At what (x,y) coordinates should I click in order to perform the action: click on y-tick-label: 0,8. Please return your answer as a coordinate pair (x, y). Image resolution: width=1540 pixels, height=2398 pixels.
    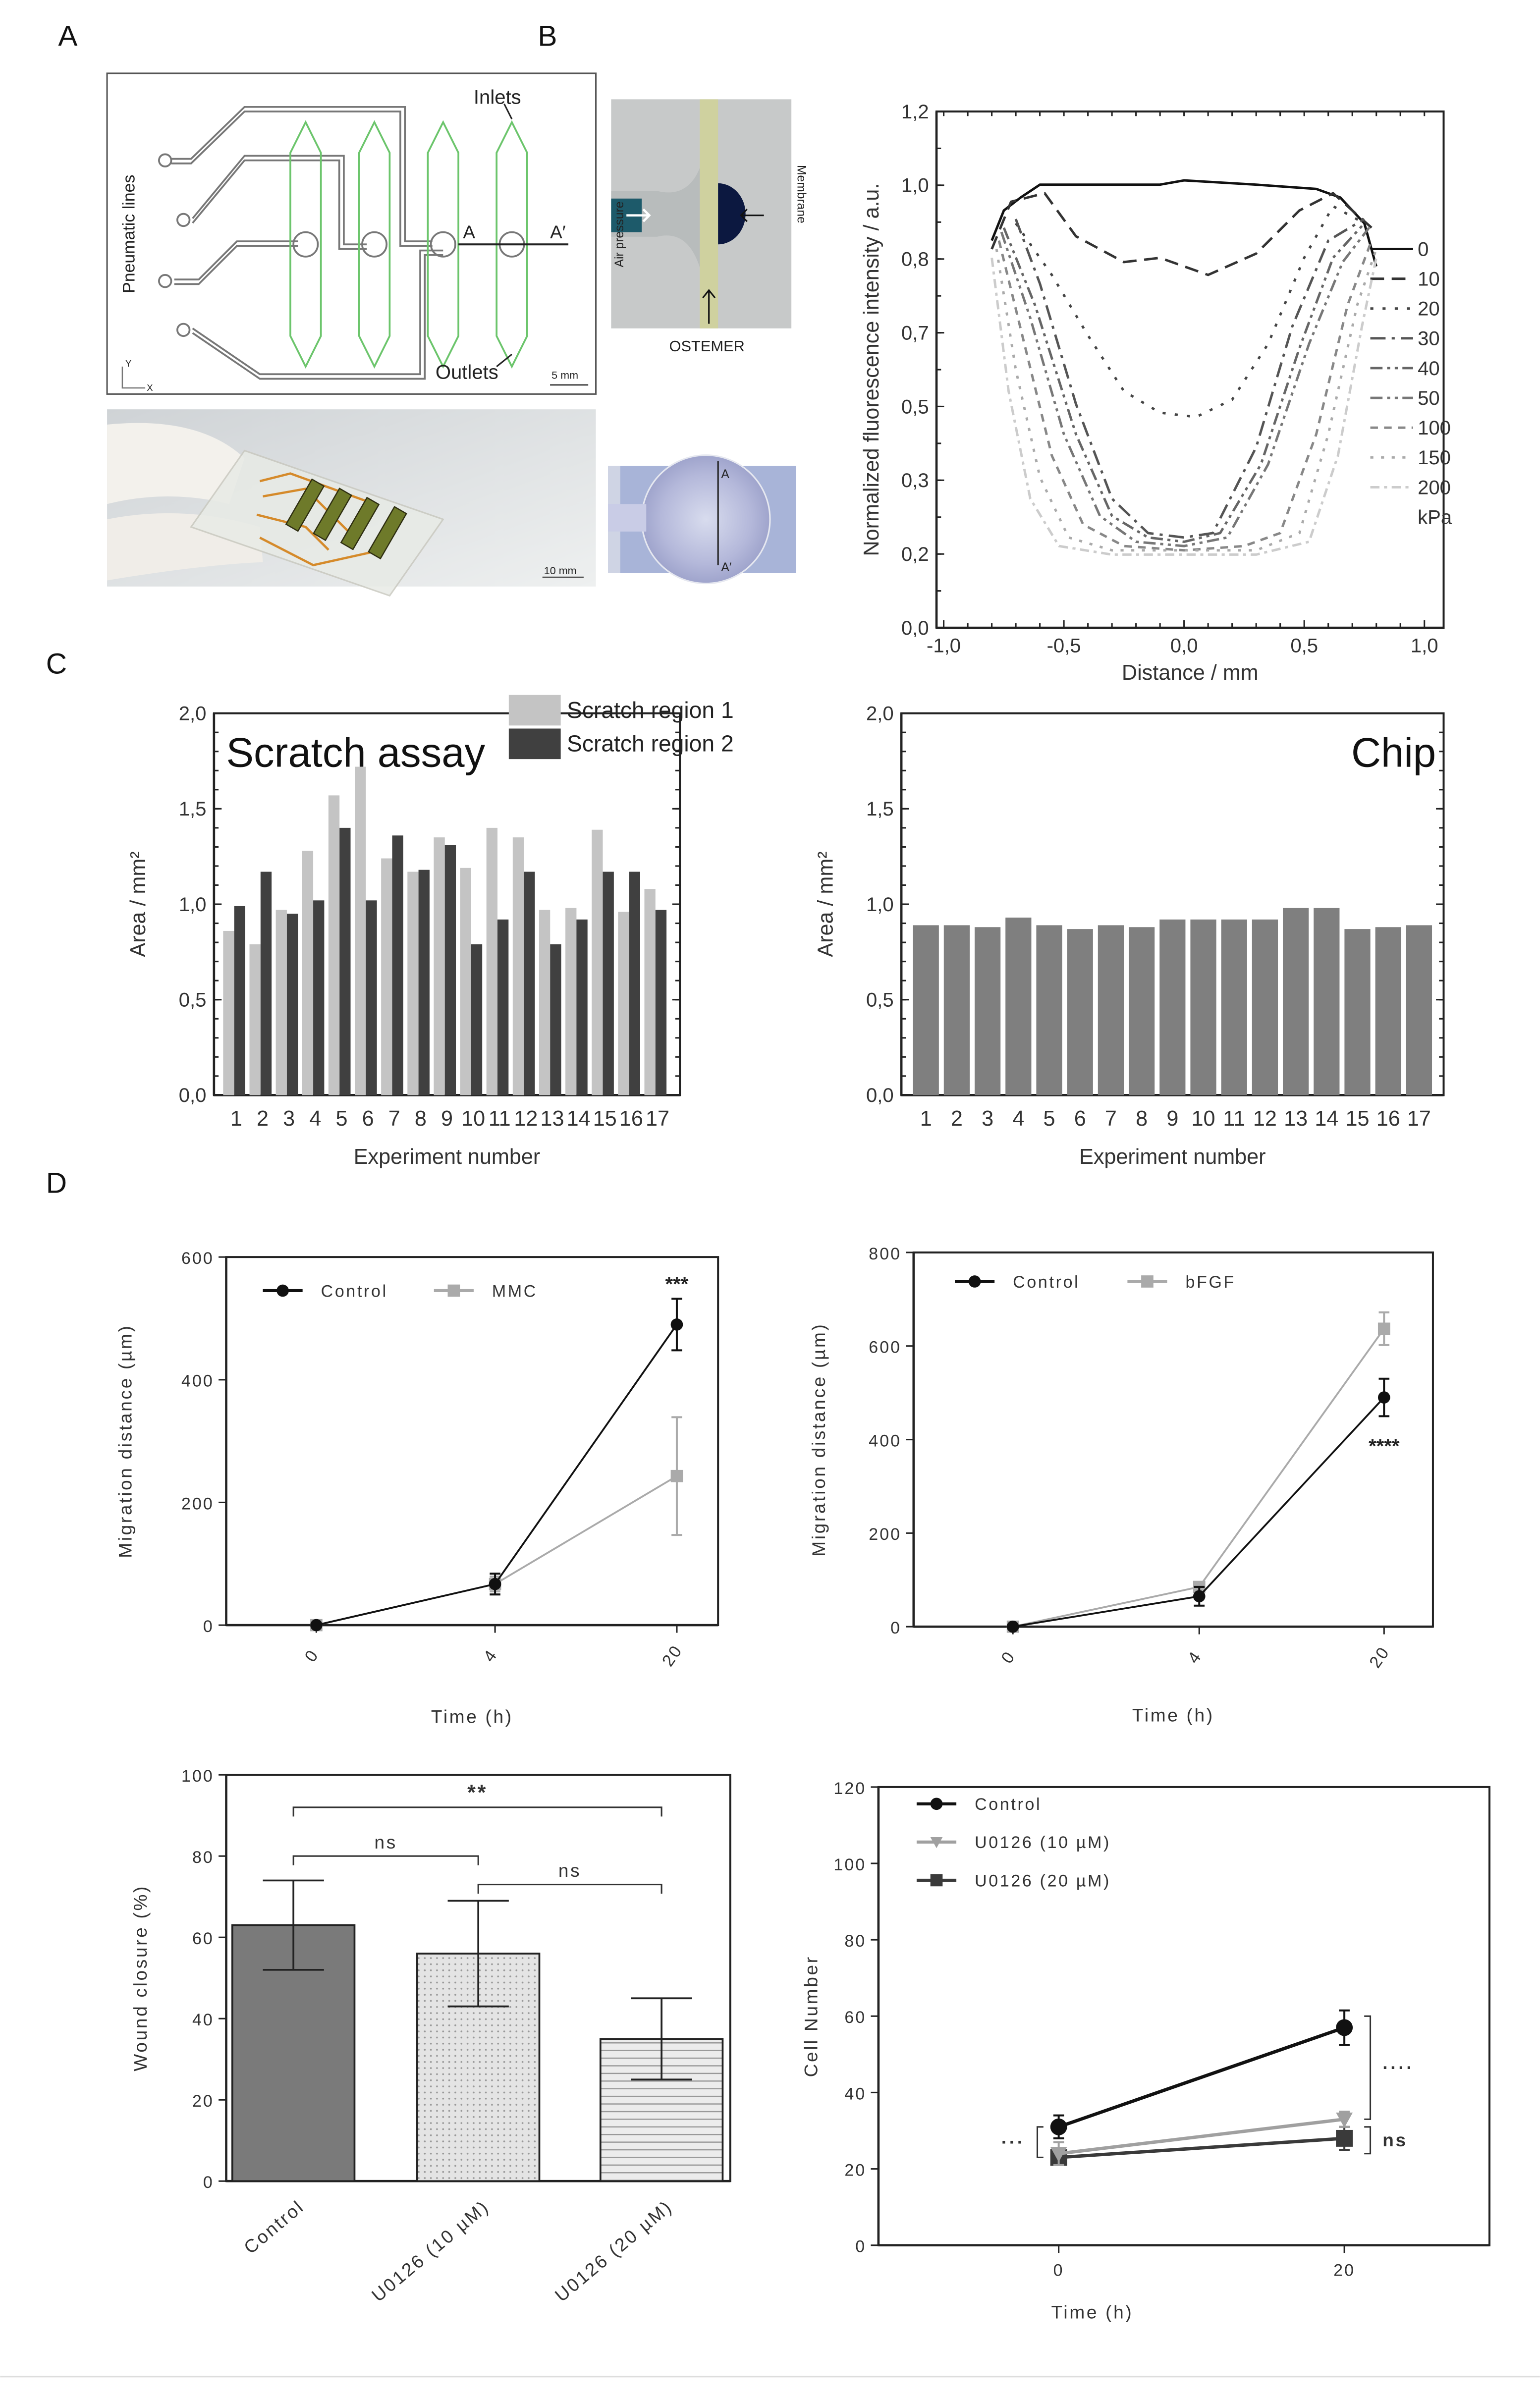
    Looking at the image, I should click on (915, 260).